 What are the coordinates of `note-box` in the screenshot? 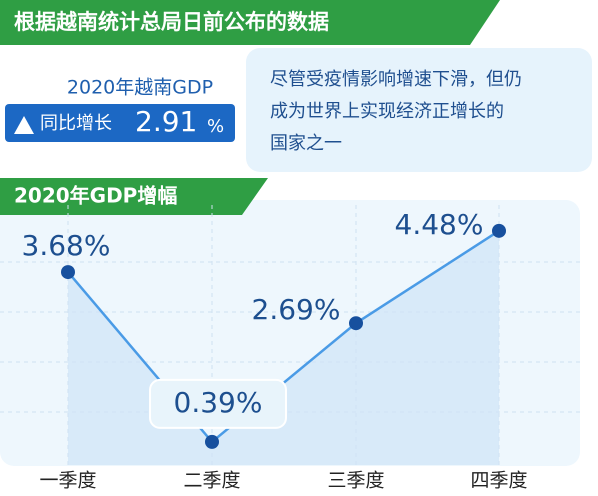 It's located at (419, 110).